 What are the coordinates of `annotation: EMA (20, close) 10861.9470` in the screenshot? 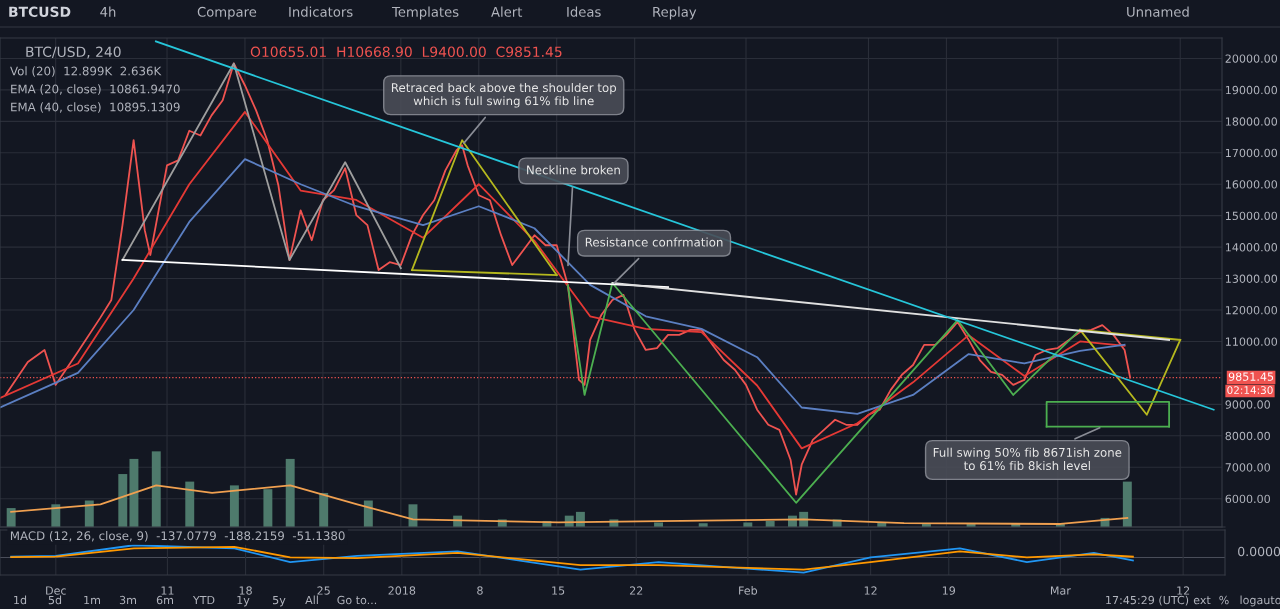 It's located at (95, 89).